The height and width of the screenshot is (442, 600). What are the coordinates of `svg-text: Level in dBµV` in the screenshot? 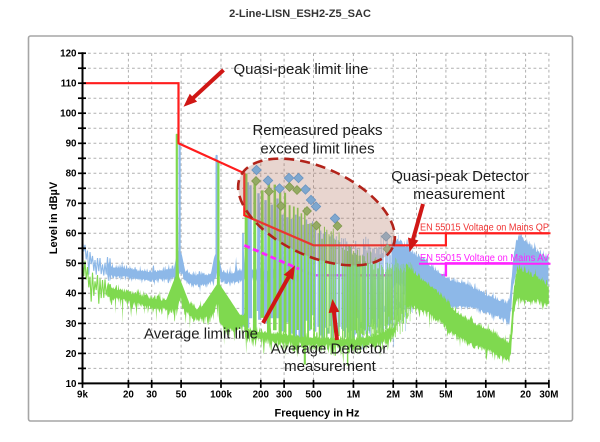 It's located at (54, 217).